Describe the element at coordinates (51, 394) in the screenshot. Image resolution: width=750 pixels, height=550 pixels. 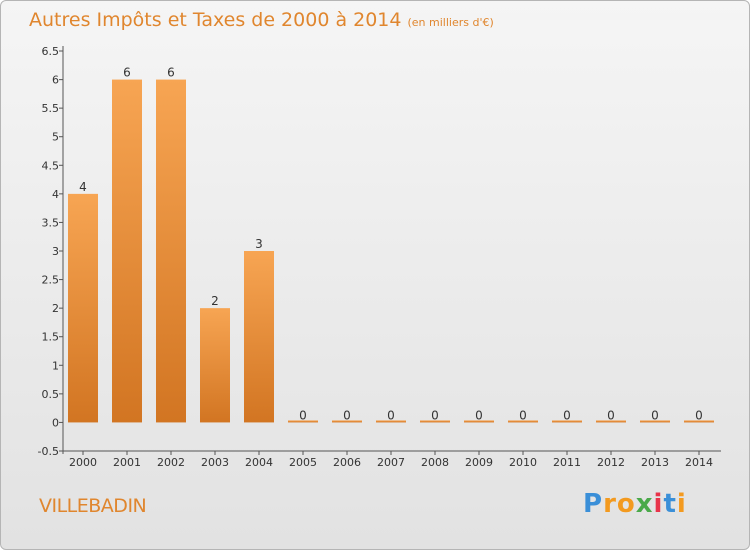
I see `y-tick-label: 0.5` at that location.